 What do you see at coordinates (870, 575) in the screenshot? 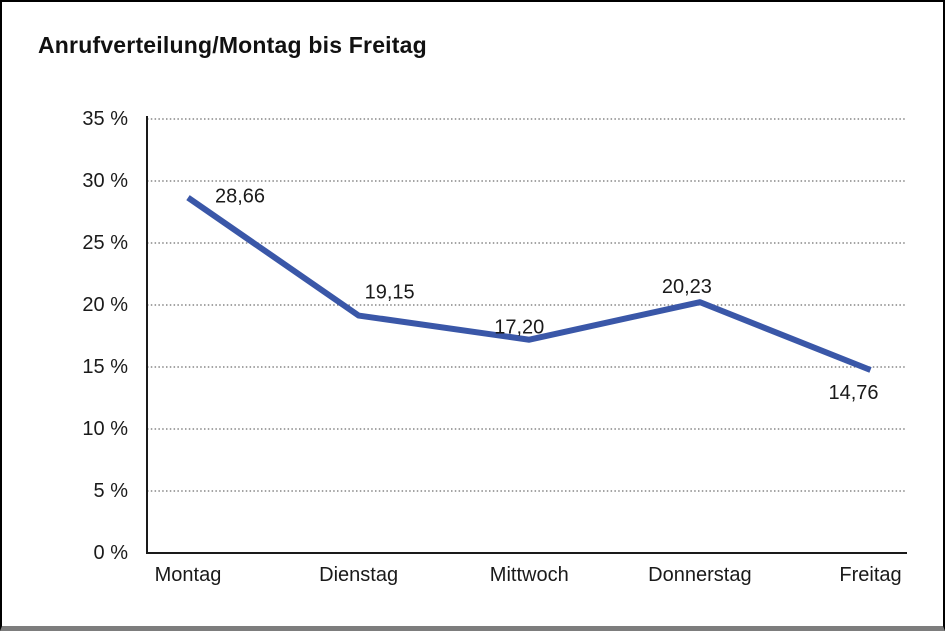
I see `x-category-label: Freitag` at bounding box center [870, 575].